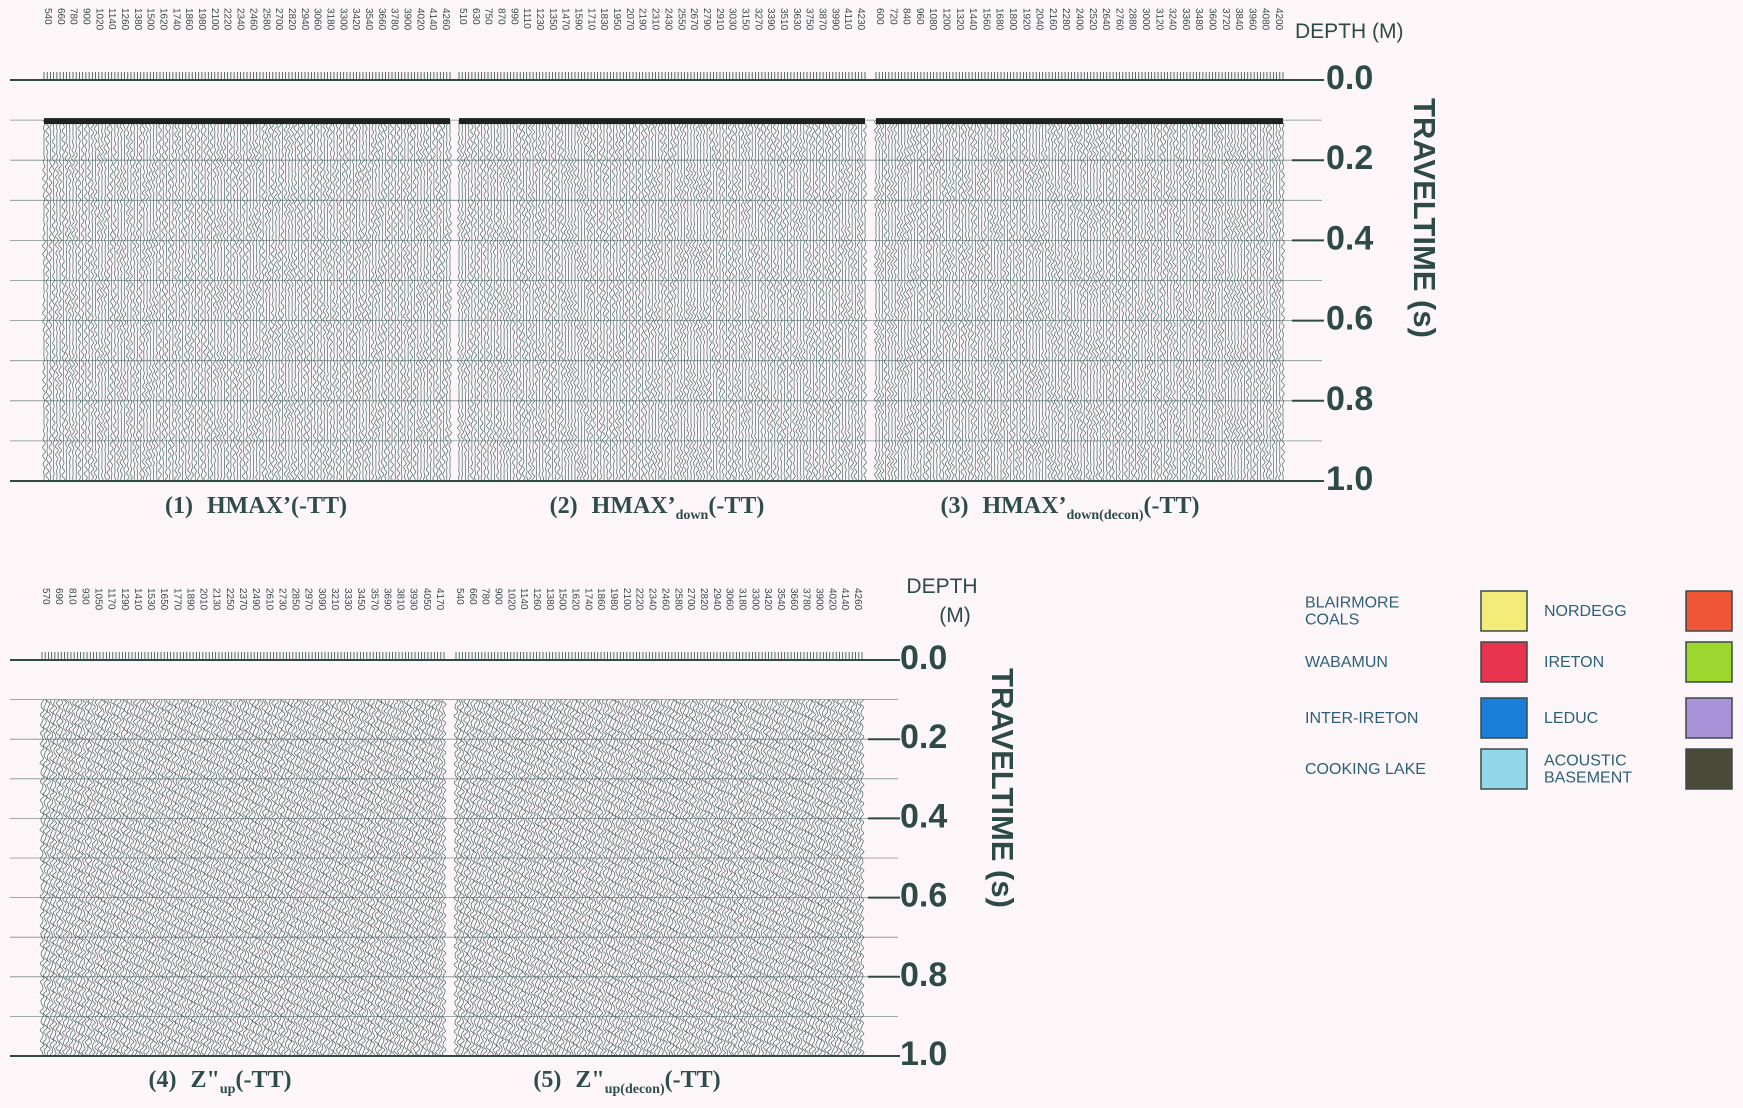 The height and width of the screenshot is (1108, 1743). I want to click on depth-label: 1290, so click(124, 599).